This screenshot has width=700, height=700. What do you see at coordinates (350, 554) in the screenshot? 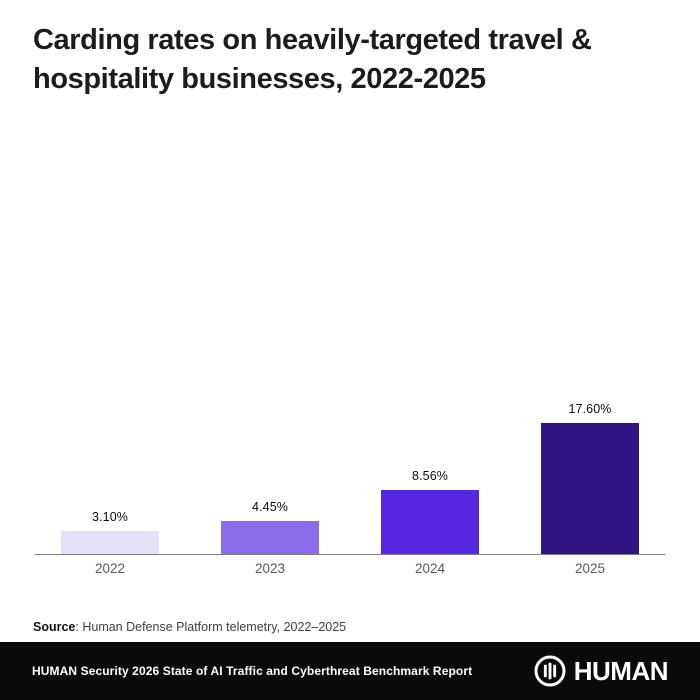
I see `x-axis-line` at bounding box center [350, 554].